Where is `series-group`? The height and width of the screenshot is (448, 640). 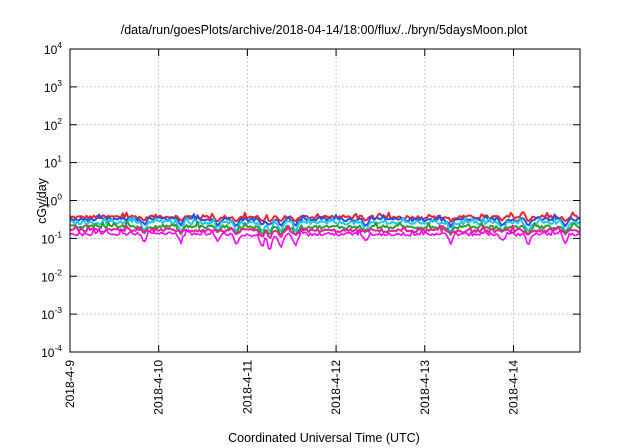
series-group is located at coordinates (325, 230).